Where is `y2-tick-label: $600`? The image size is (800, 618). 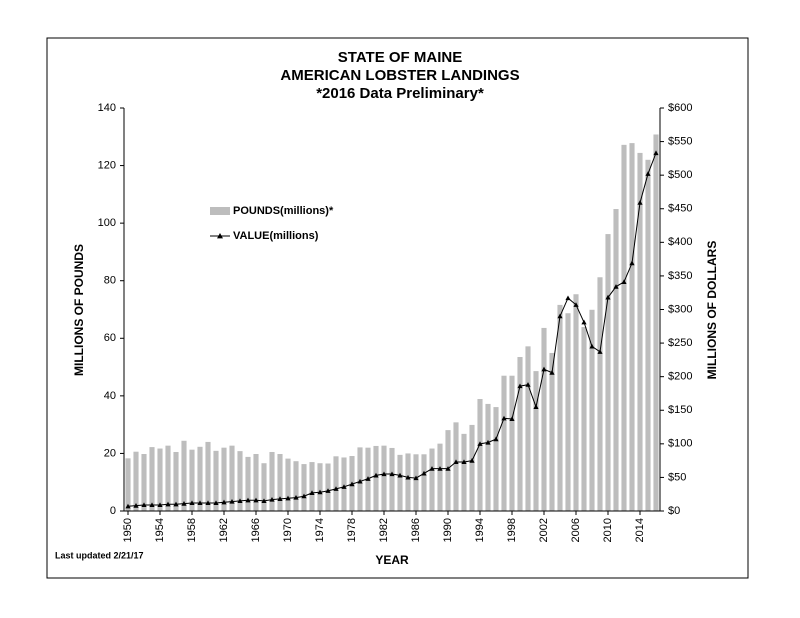
y2-tick-label: $600 is located at coordinates (680, 108).